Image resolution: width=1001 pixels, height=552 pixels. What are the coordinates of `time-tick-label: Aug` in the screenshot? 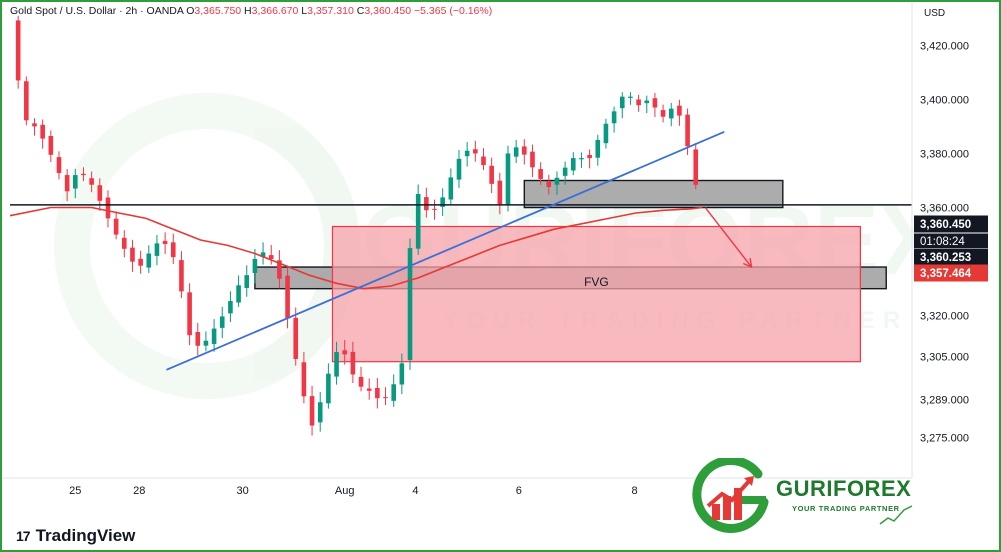 It's located at (345, 491).